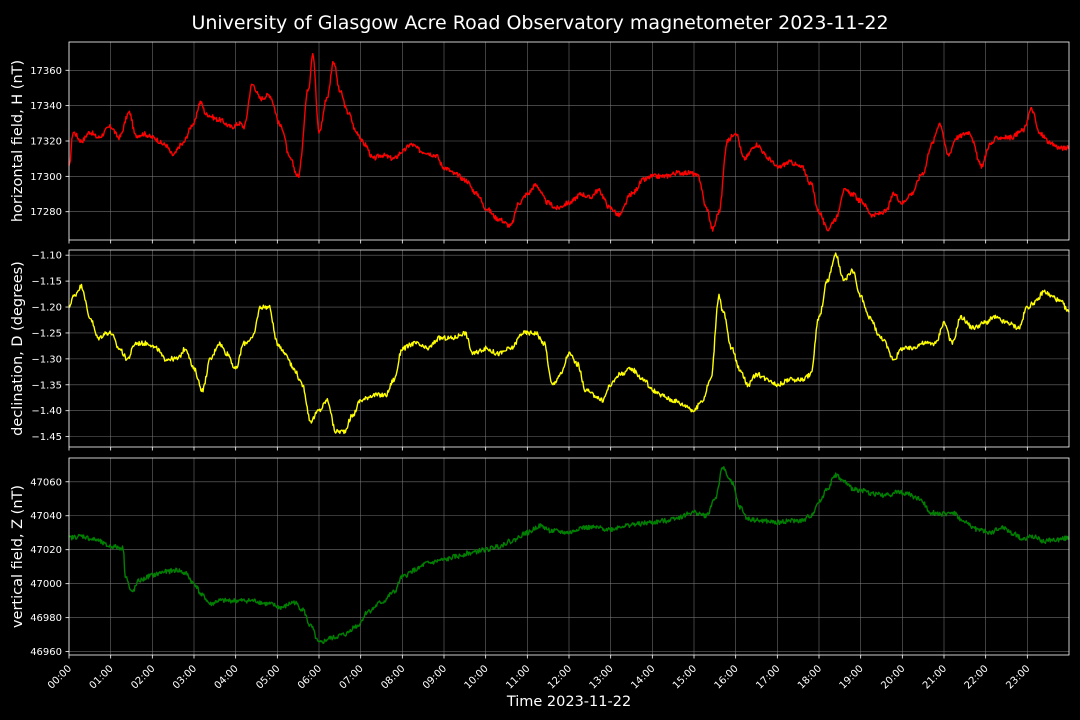 Image resolution: width=1080 pixels, height=720 pixels. Describe the element at coordinates (46, 652) in the screenshot. I see `y-tick-label-vertical-0: 46960` at that location.